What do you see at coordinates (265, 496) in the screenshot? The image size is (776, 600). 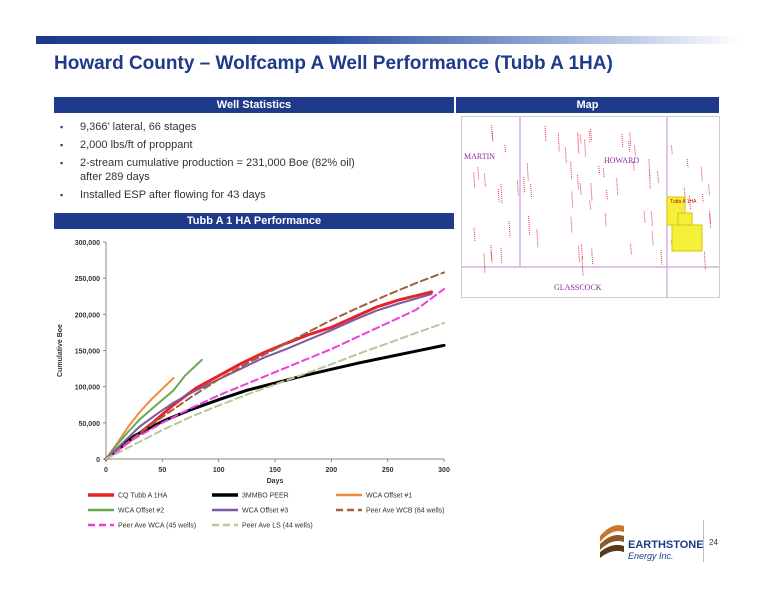 I see `legend-label: 3MMBO PEER` at bounding box center [265, 496].